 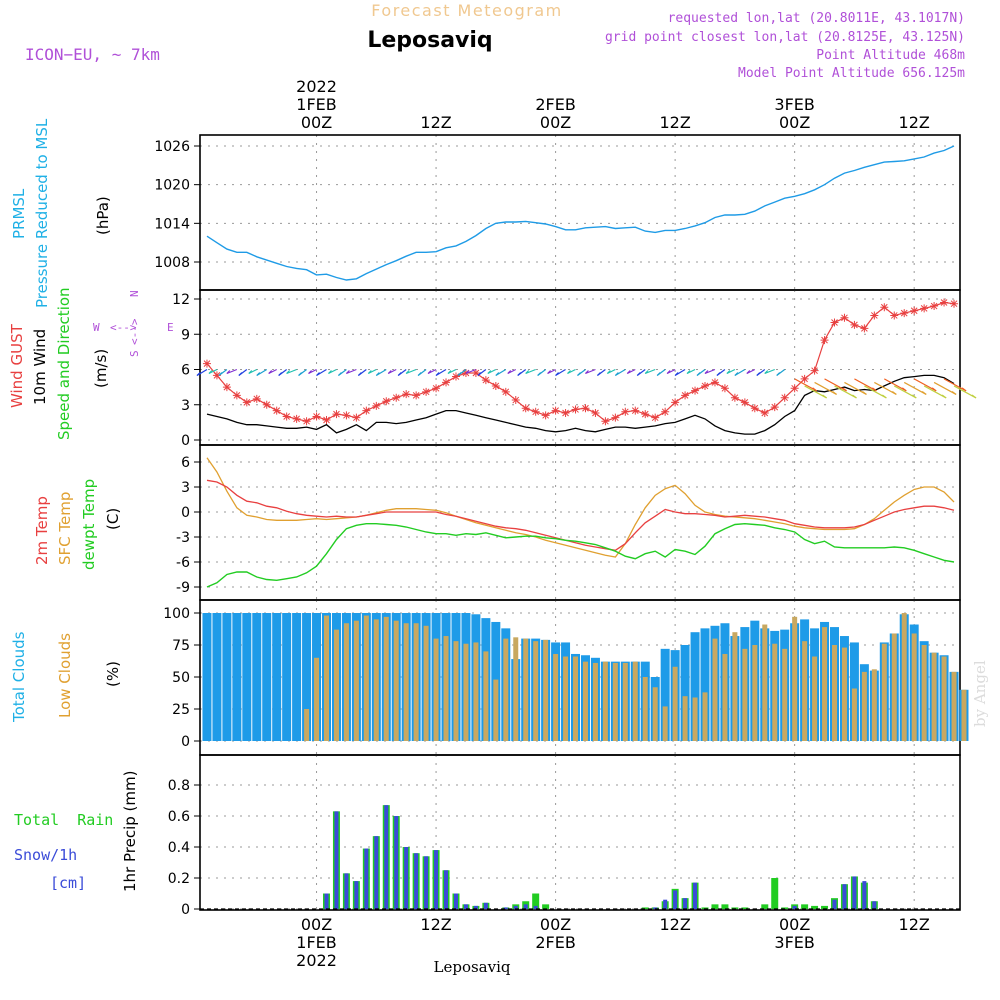 I want to click on top-time-label: 00Z, so click(x=794, y=122).